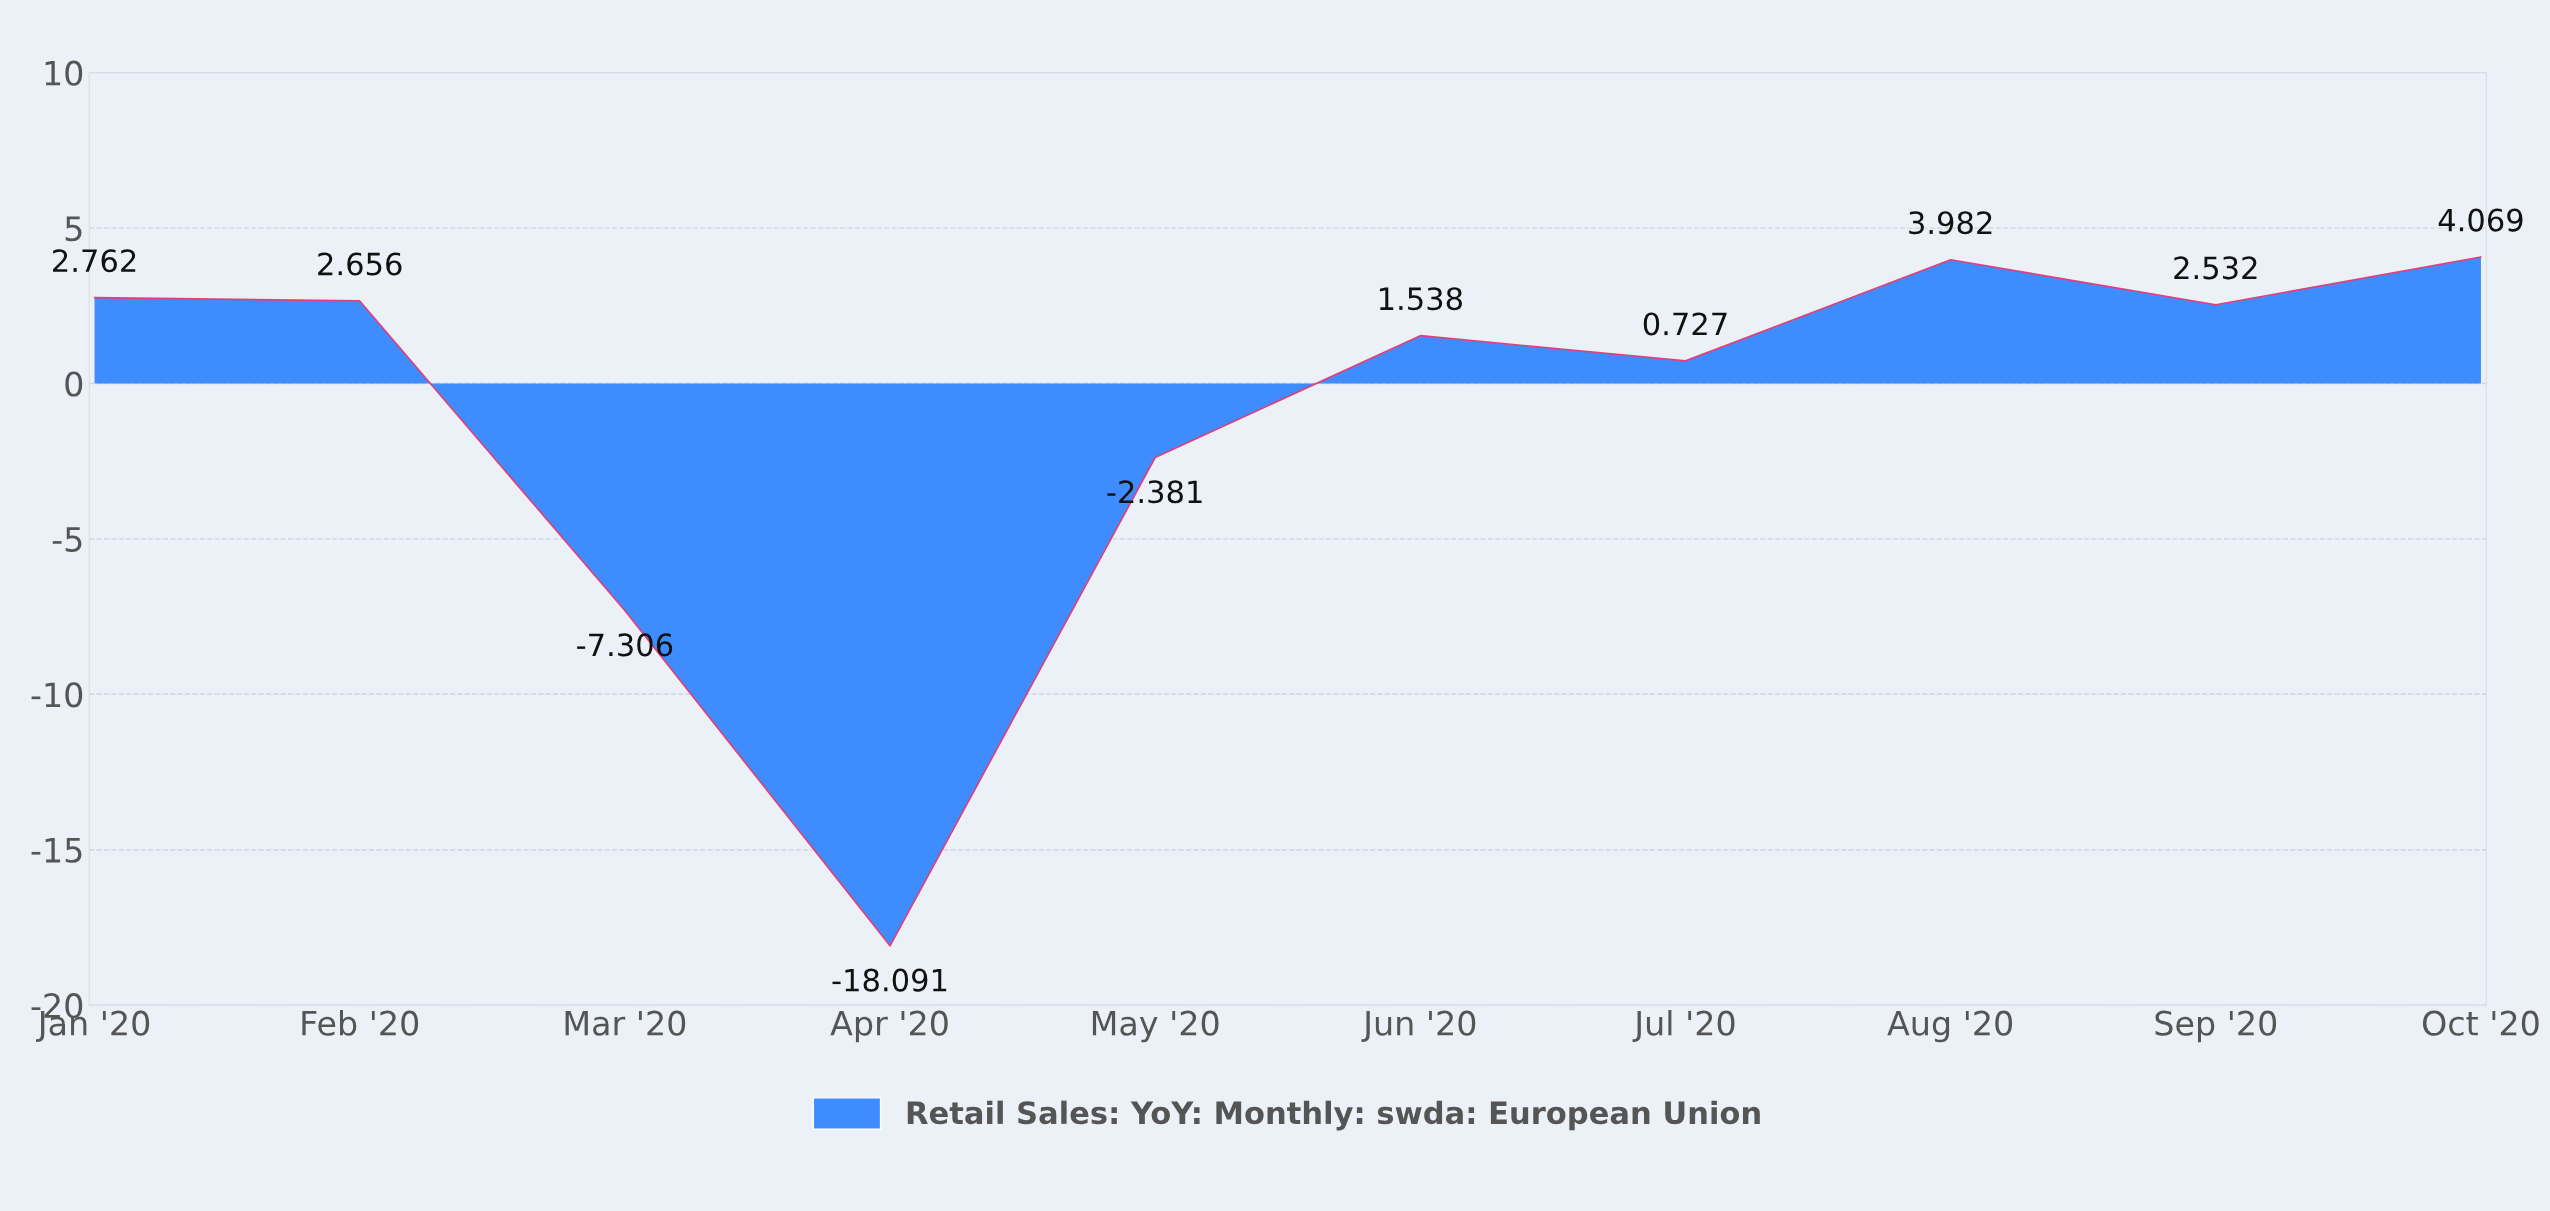 This screenshot has height=1211, width=2550. I want to click on x-tick-label: Apr '20, so click(889, 1026).